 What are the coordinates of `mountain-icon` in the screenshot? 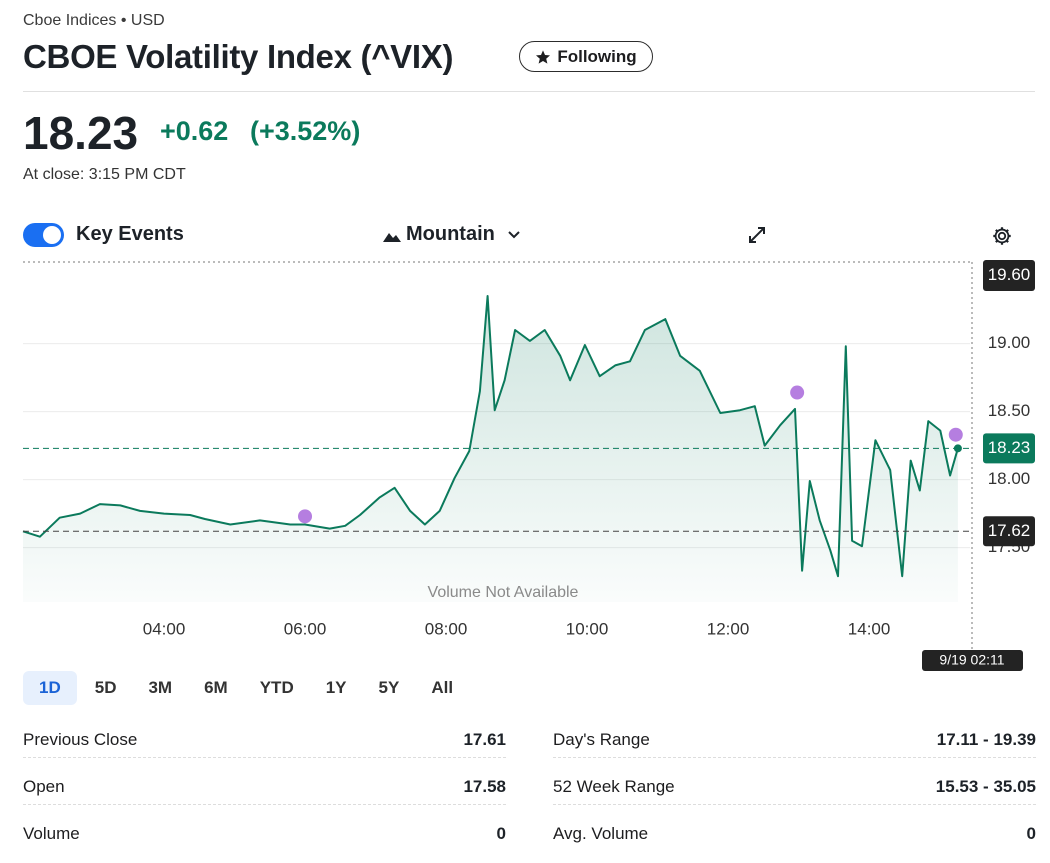 It's located at (392, 237).